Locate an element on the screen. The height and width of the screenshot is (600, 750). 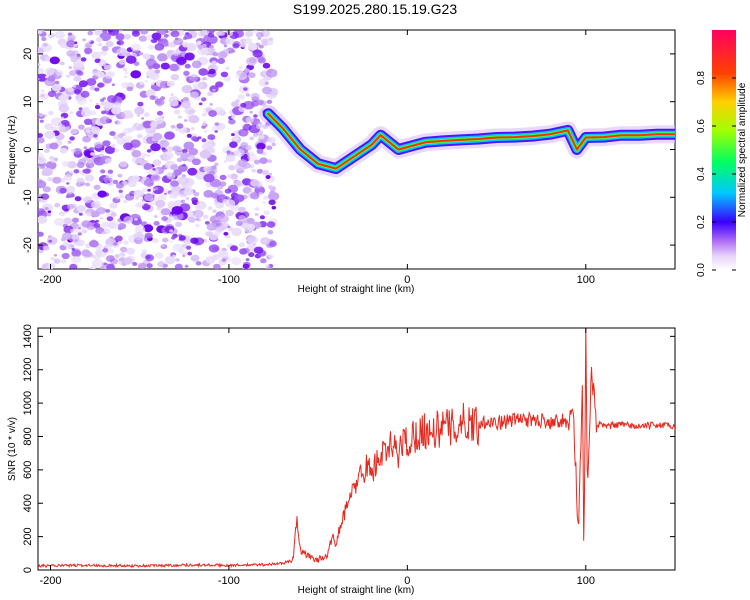
colorbar-tick-label: 0.2 is located at coordinates (701, 222).